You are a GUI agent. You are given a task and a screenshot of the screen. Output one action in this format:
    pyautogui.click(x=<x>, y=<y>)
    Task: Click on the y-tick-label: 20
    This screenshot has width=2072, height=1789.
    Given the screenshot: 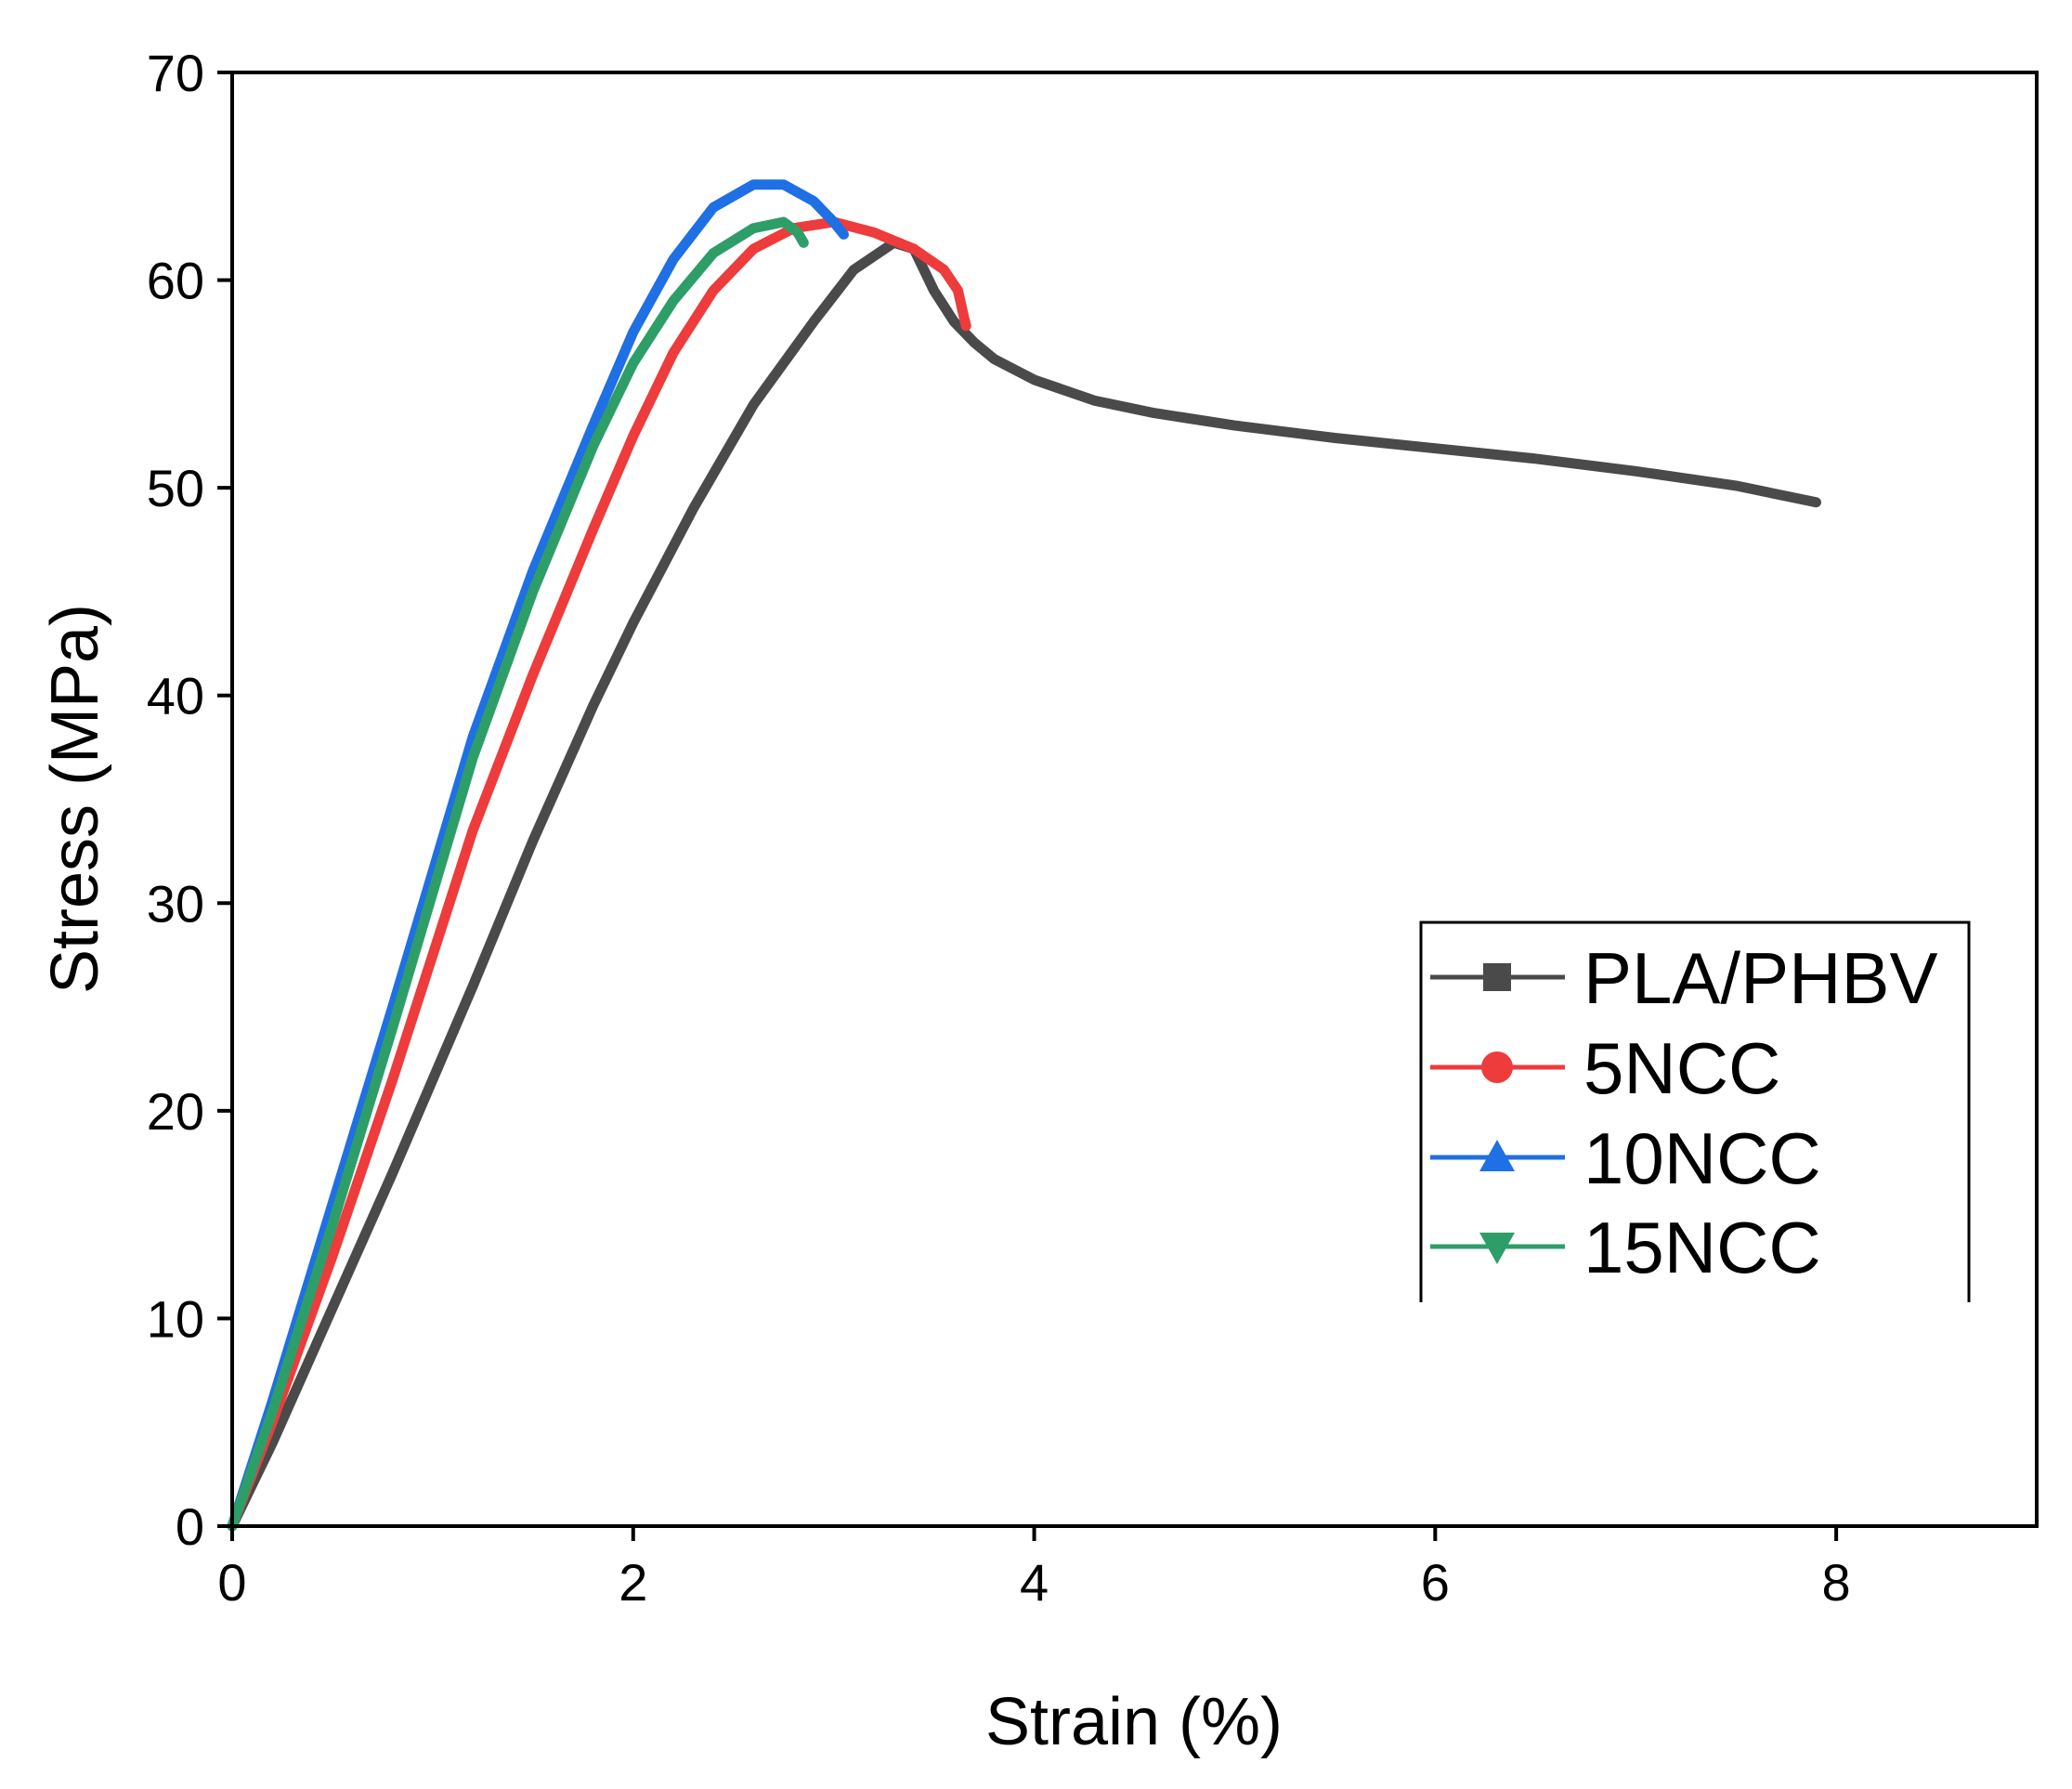 What is the action you would take?
    pyautogui.click(x=175, y=1111)
    